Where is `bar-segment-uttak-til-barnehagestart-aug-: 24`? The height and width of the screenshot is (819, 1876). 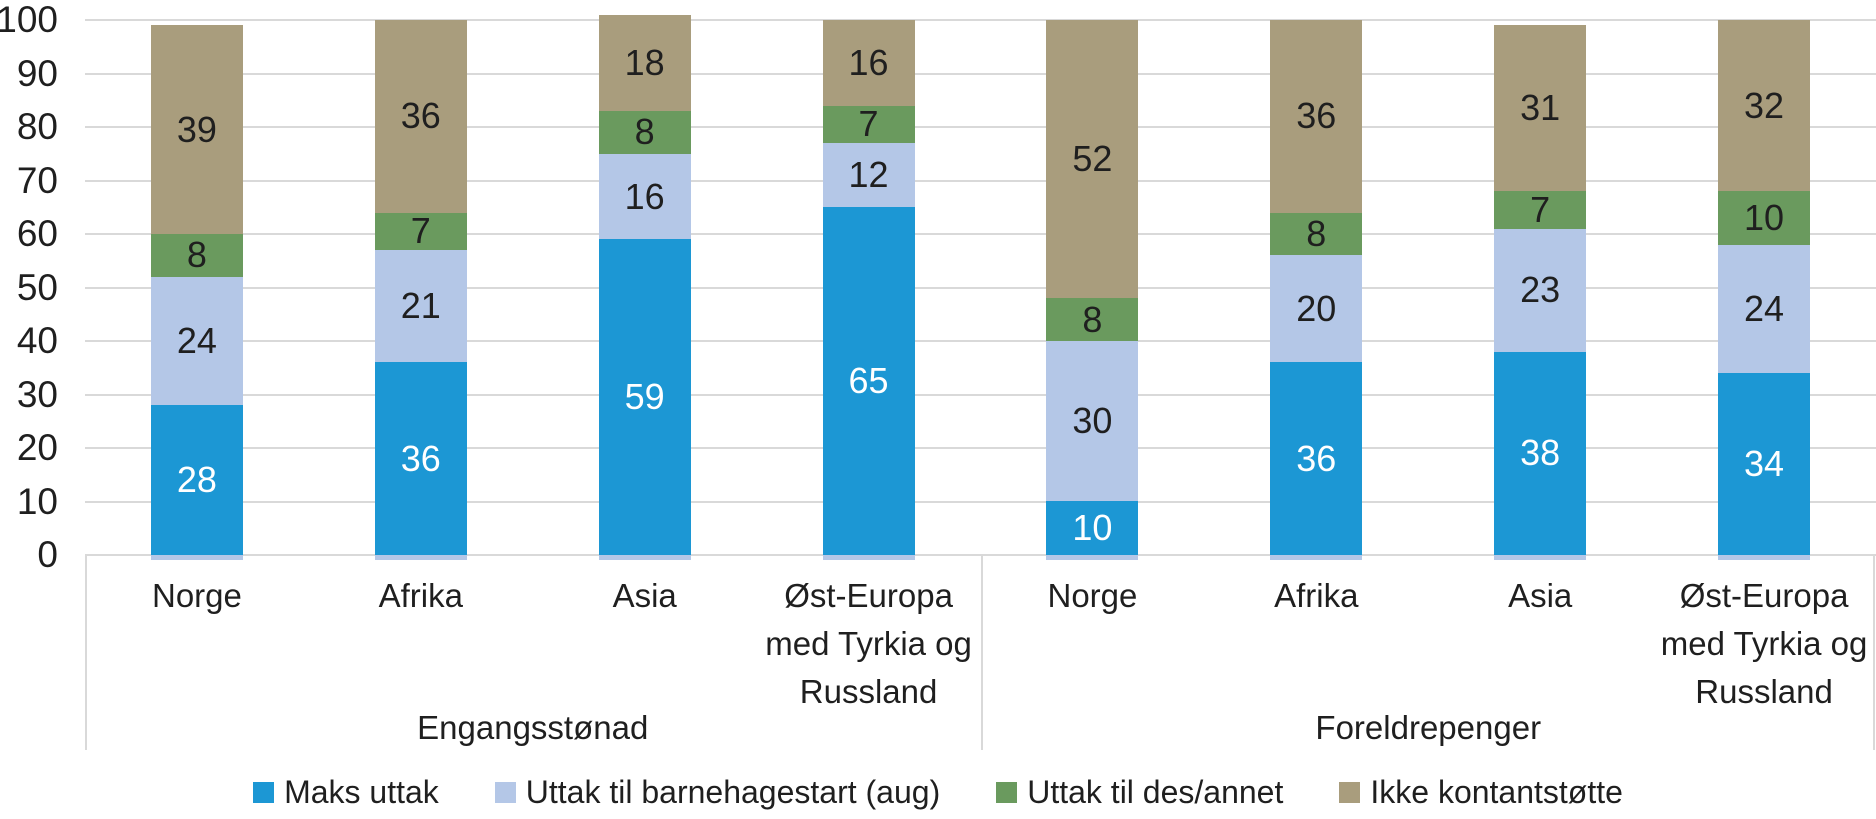 bar-segment-uttak-til-barnehagestart-aug-: 24 is located at coordinates (1764, 309).